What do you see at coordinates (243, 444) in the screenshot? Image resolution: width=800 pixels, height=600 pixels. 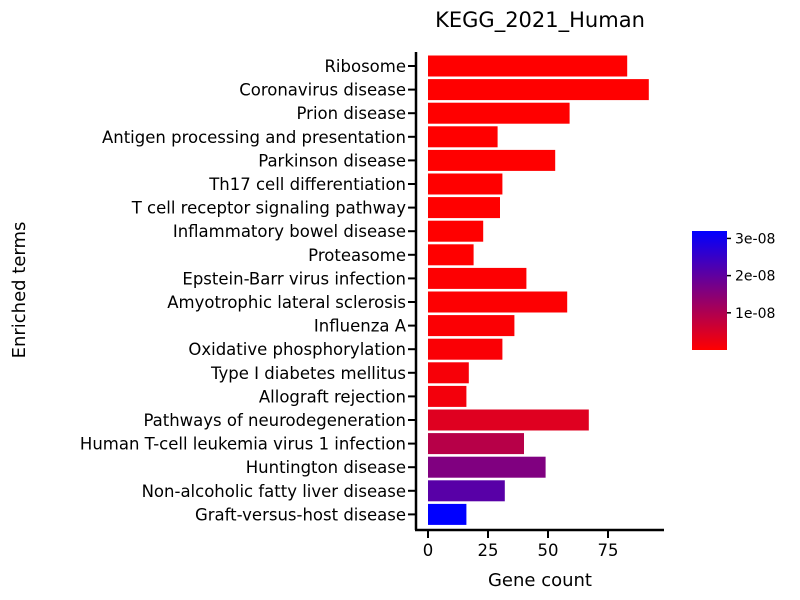 I see `category-label: Human T-cell leukemia virus 1 infection` at bounding box center [243, 444].